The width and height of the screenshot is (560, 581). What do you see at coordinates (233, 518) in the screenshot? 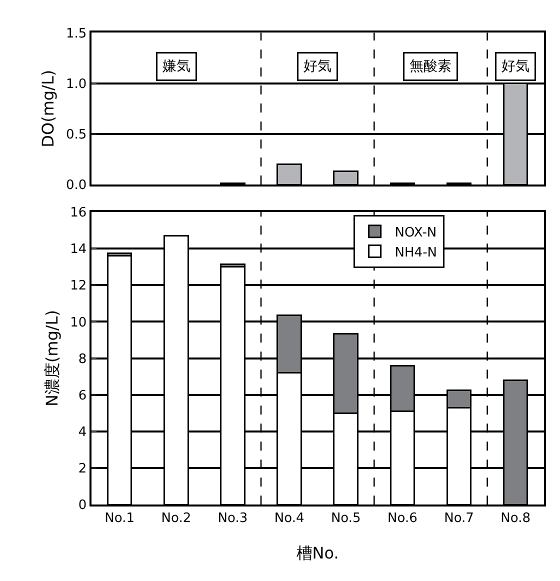
I see `x-tick-label: No.3` at bounding box center [233, 518].